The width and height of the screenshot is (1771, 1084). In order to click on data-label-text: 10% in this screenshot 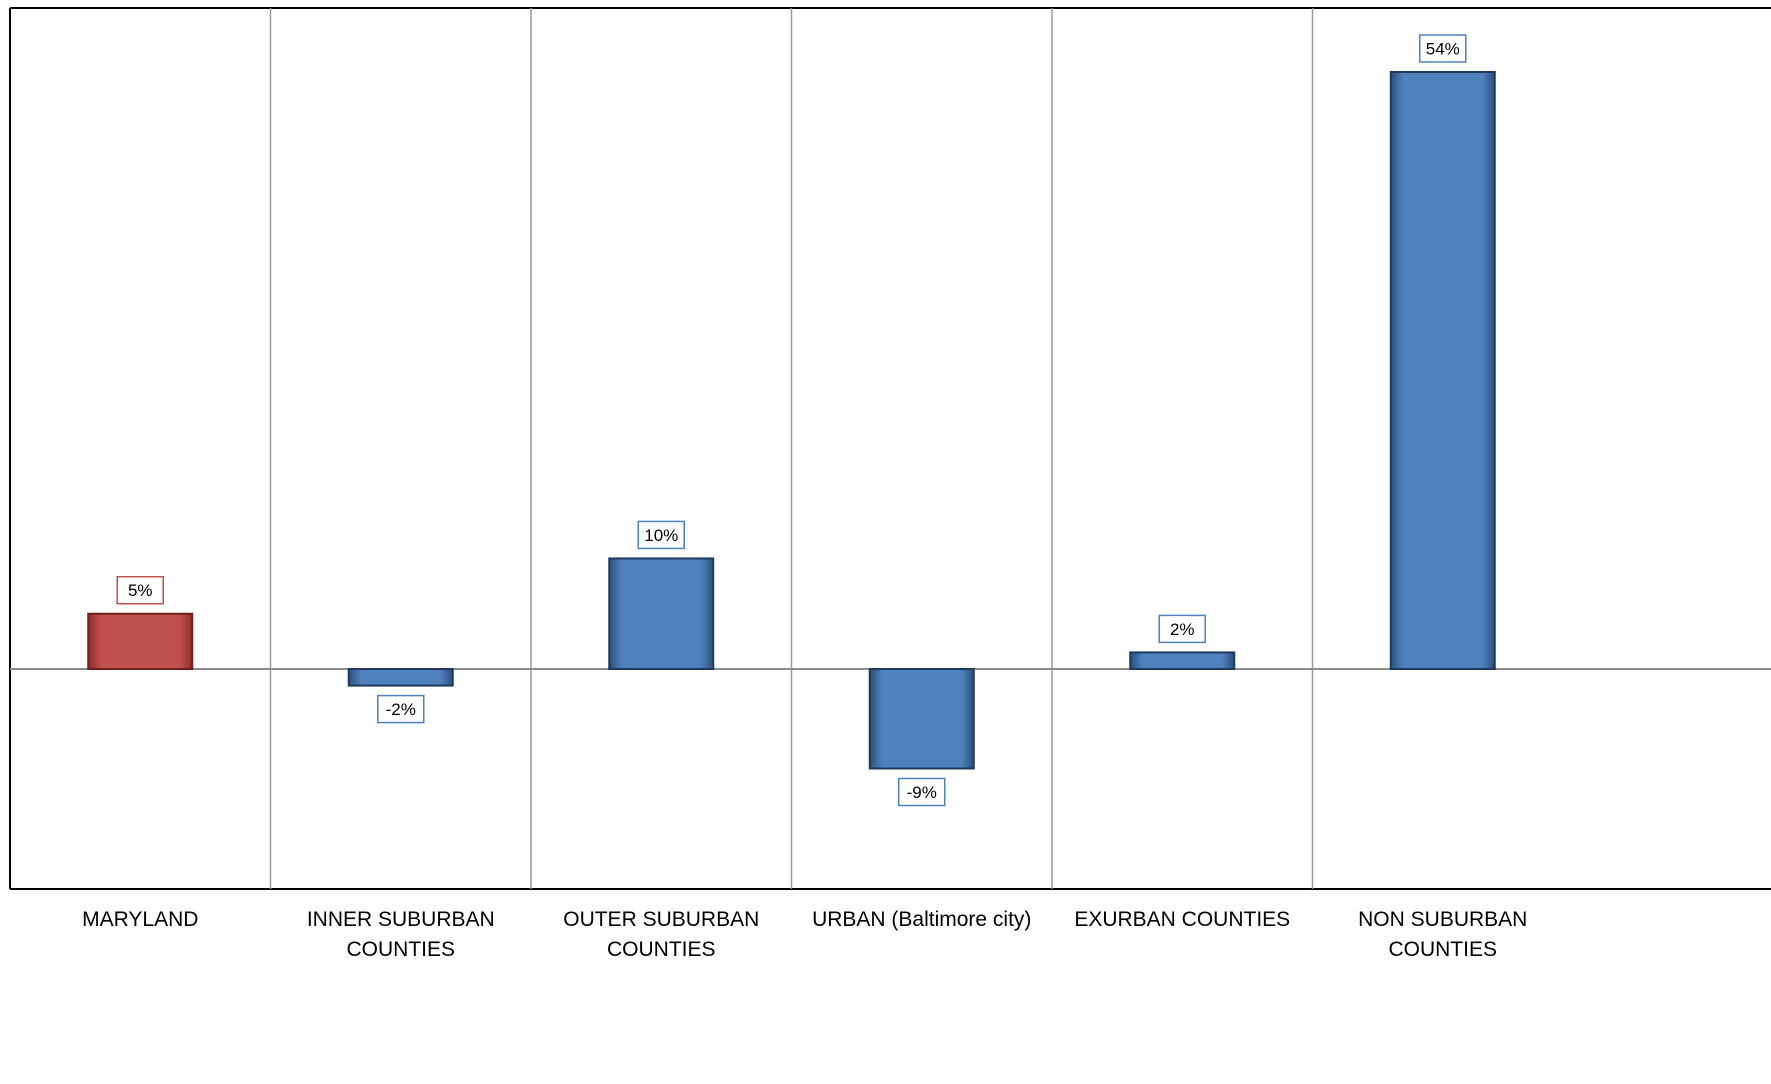, I will do `click(661, 535)`.